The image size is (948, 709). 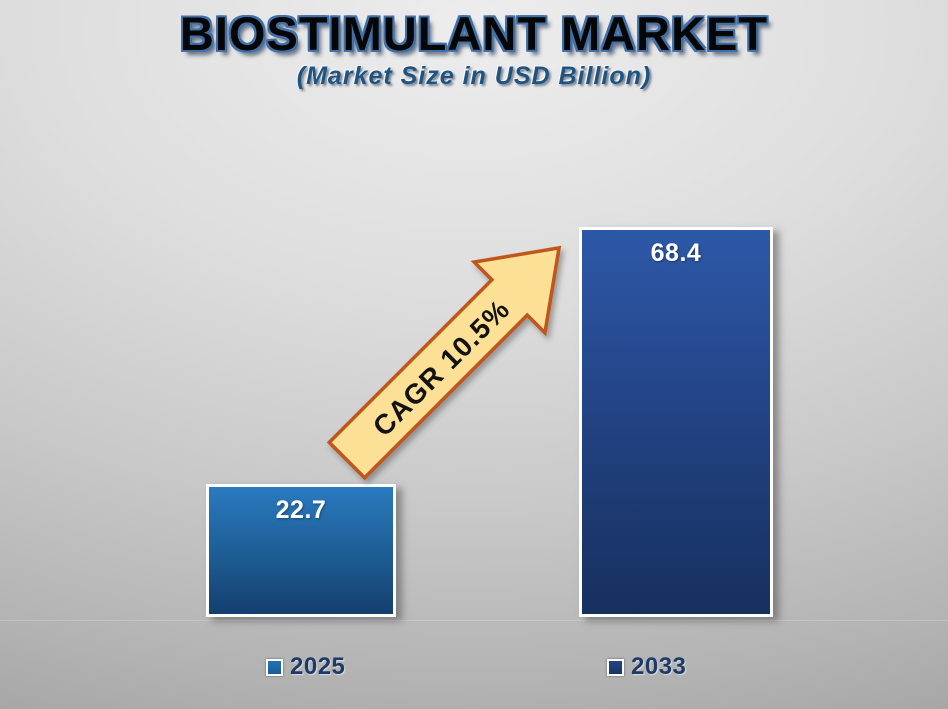 I want to click on bar-value-label-2025: 22.7, so click(x=301, y=510).